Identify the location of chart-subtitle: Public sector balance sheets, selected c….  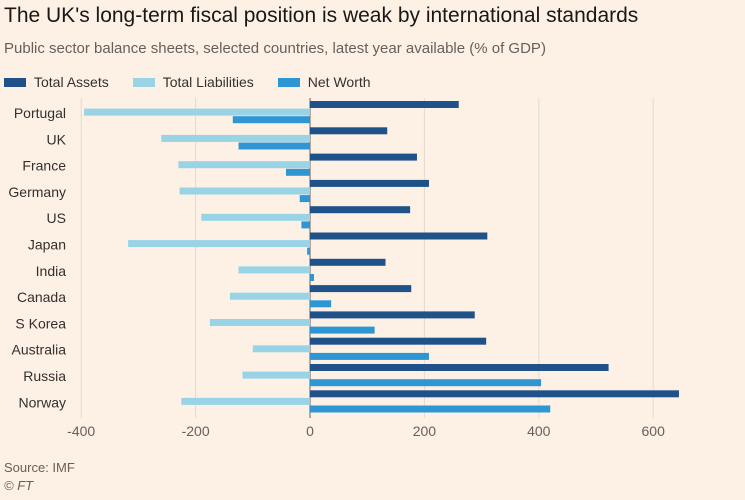
(275, 48).